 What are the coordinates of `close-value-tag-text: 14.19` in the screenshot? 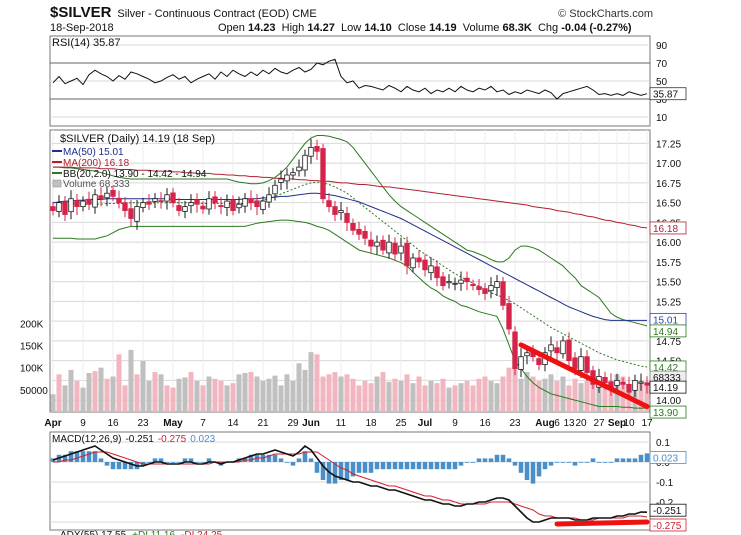 It's located at (665, 388).